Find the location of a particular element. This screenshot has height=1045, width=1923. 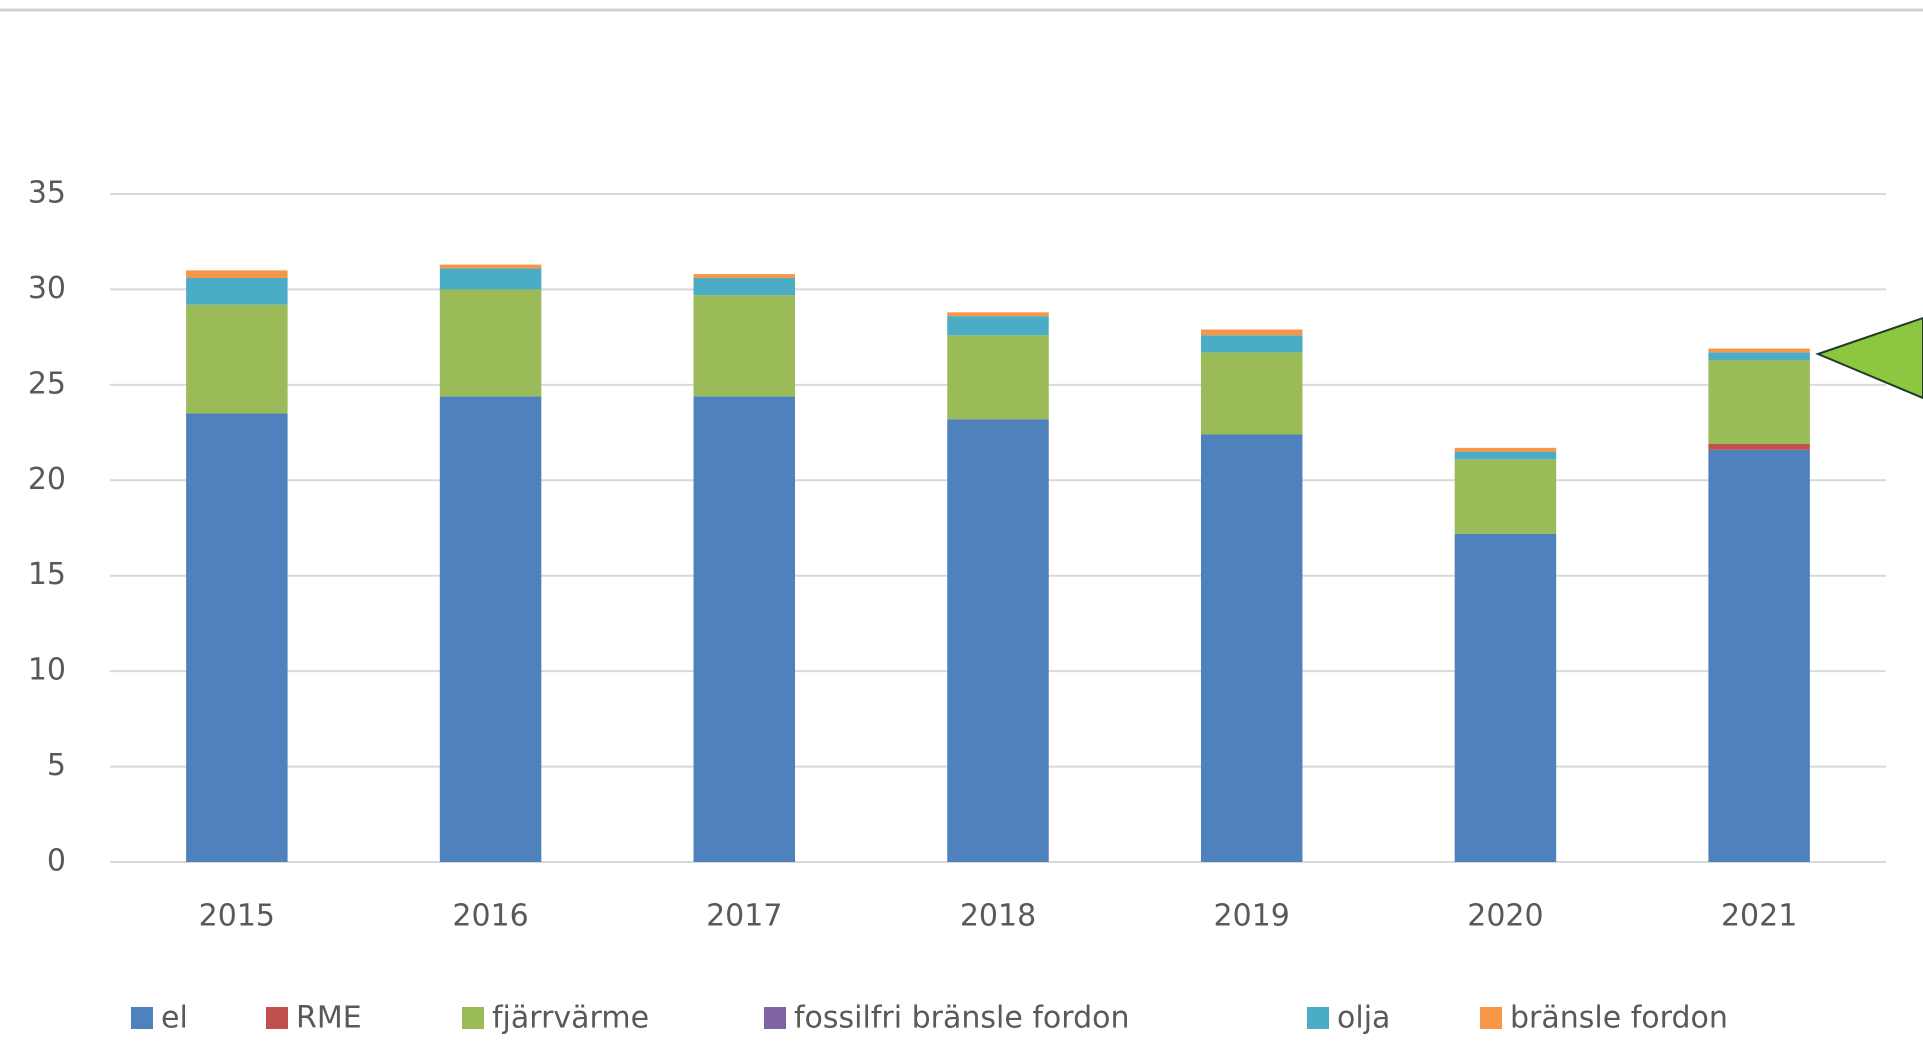

legend-label: RME is located at coordinates (329, 1018).